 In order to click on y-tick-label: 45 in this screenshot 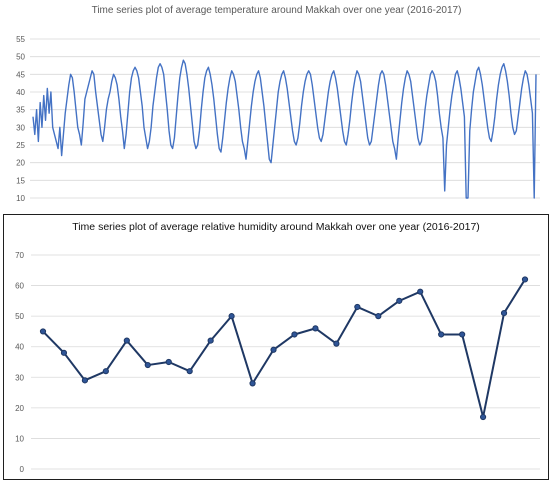, I will do `click(20, 74)`.